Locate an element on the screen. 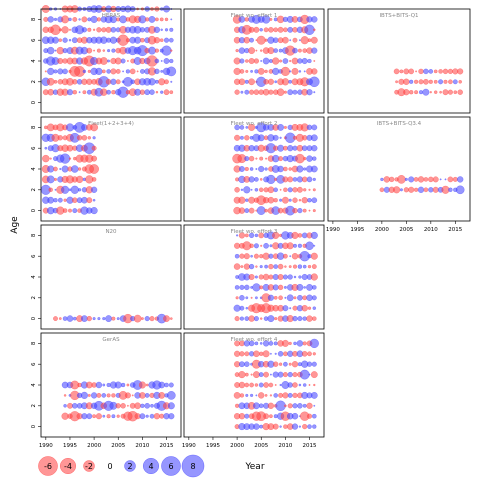 The width and height of the screenshot is (480, 484). x-tick-label: 2015 is located at coordinates (310, 446).